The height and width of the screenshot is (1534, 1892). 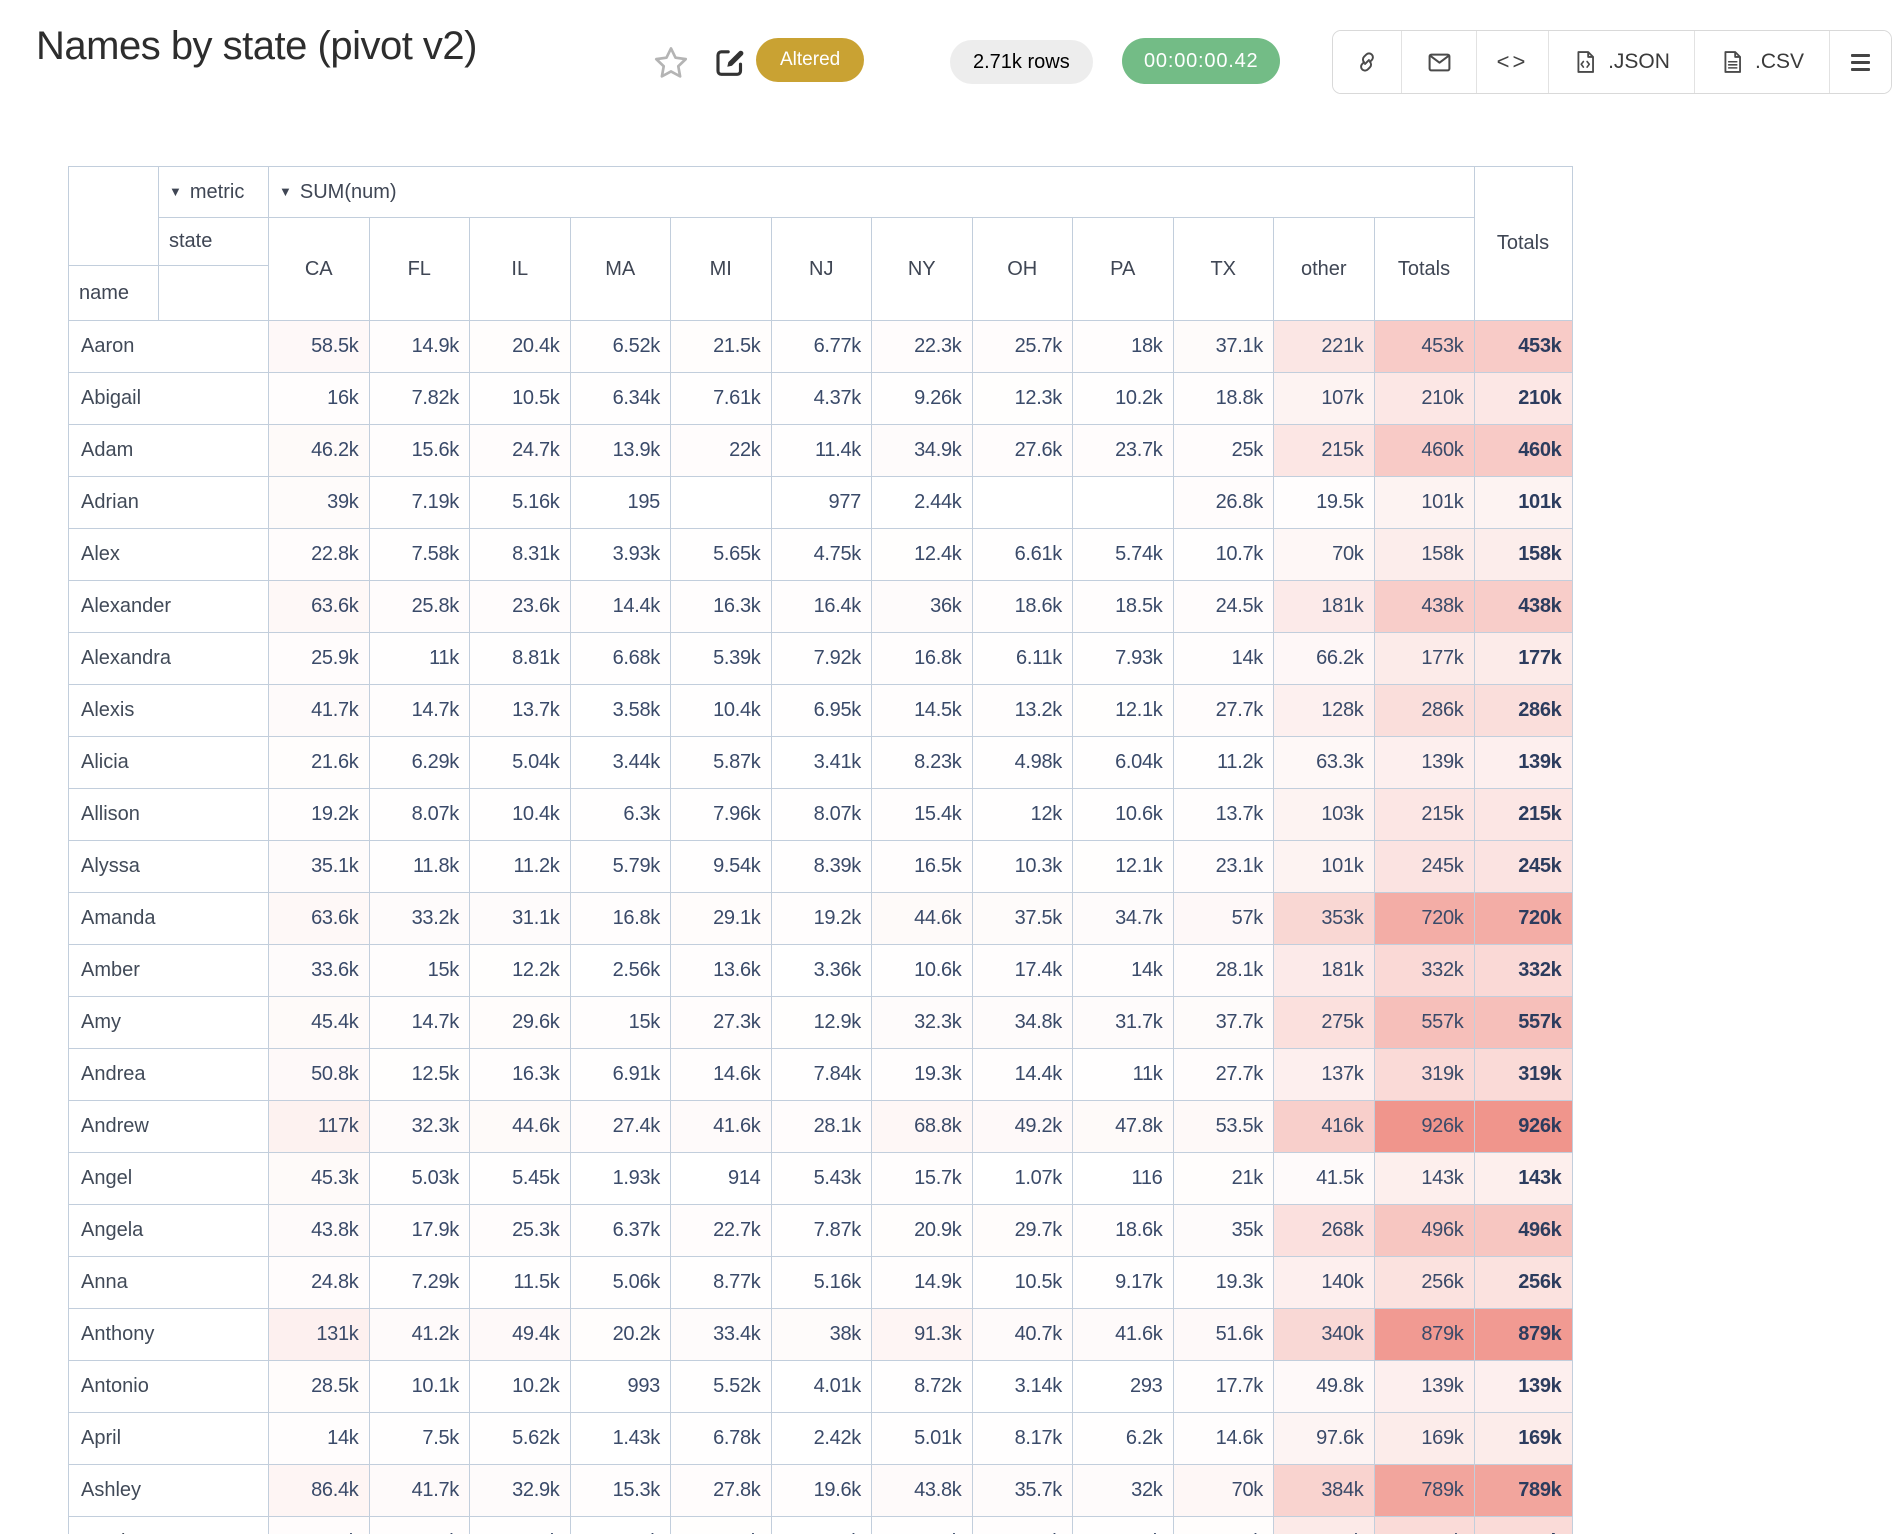 What do you see at coordinates (721, 450) in the screenshot?
I see `pivot-cell: 22k` at bounding box center [721, 450].